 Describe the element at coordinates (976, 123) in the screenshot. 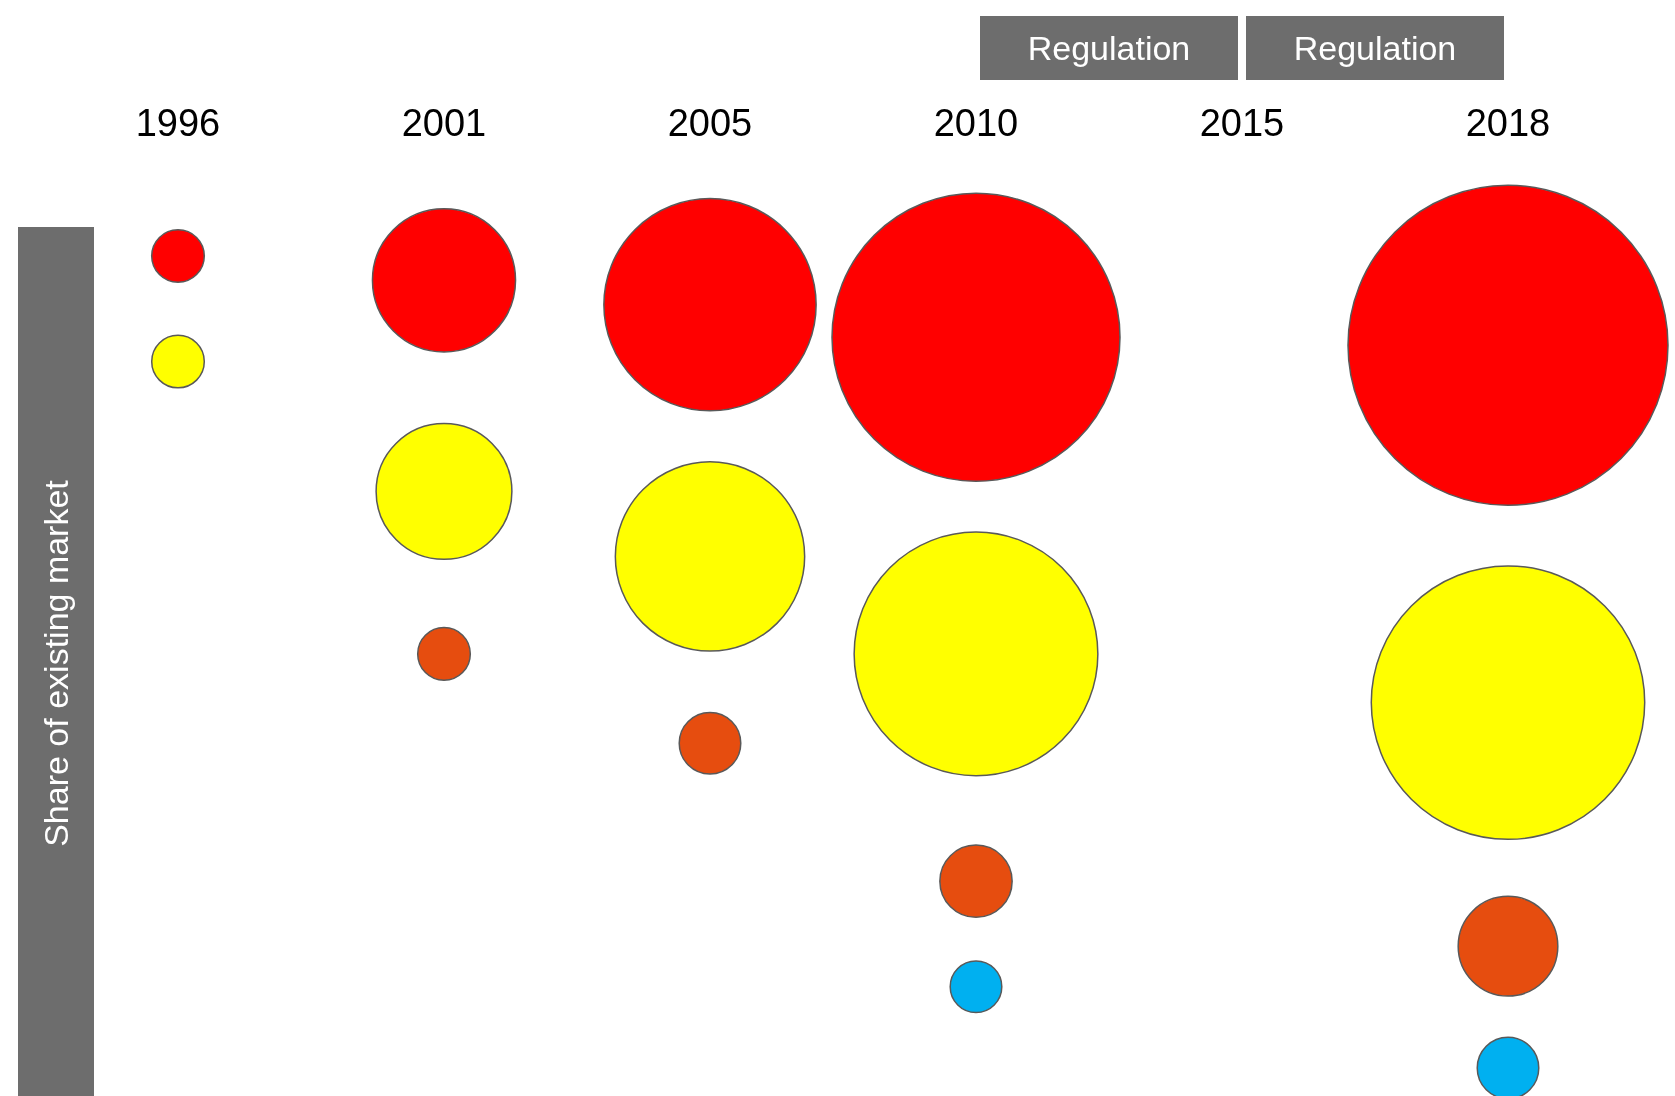

I see `x-tick-label: 2010` at that location.